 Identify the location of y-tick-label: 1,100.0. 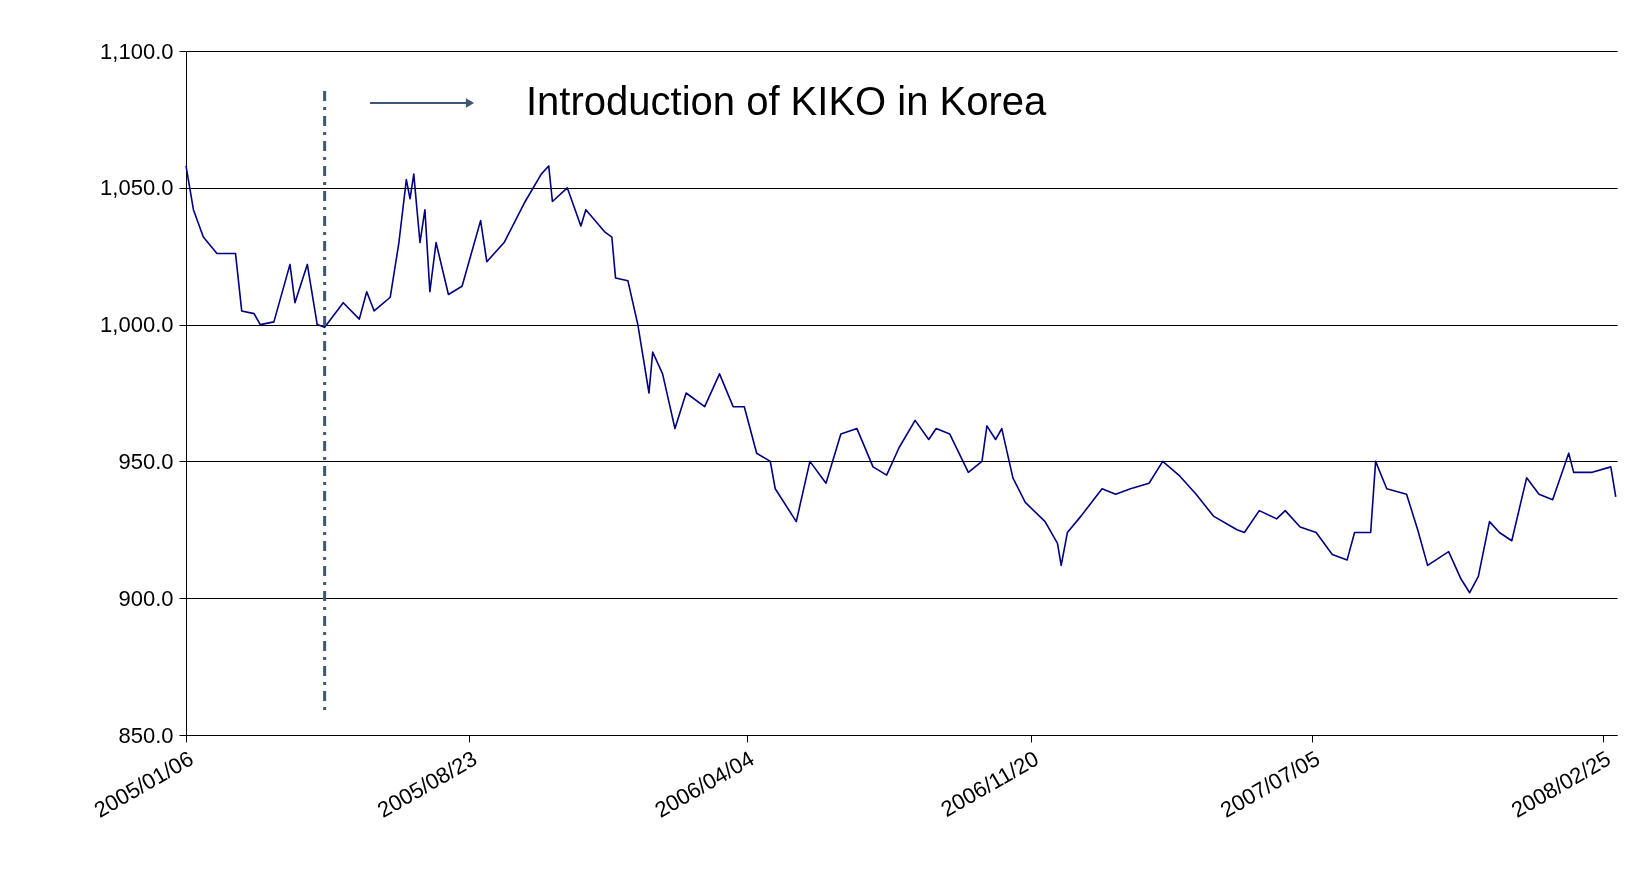
(137, 51).